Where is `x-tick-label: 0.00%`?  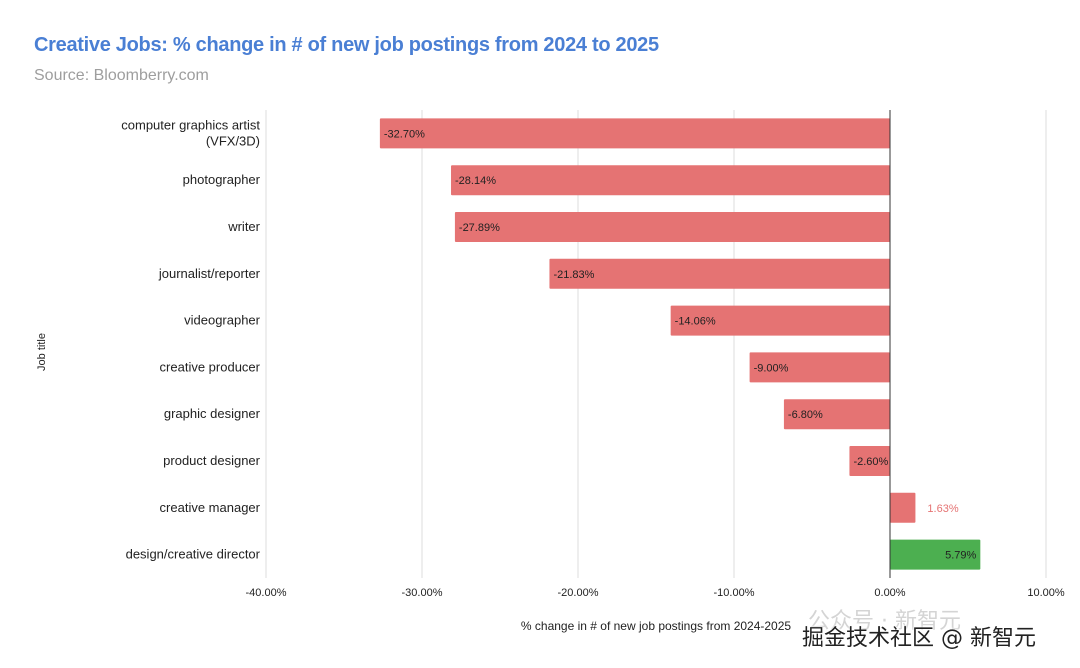 x-tick-label: 0.00% is located at coordinates (889, 593).